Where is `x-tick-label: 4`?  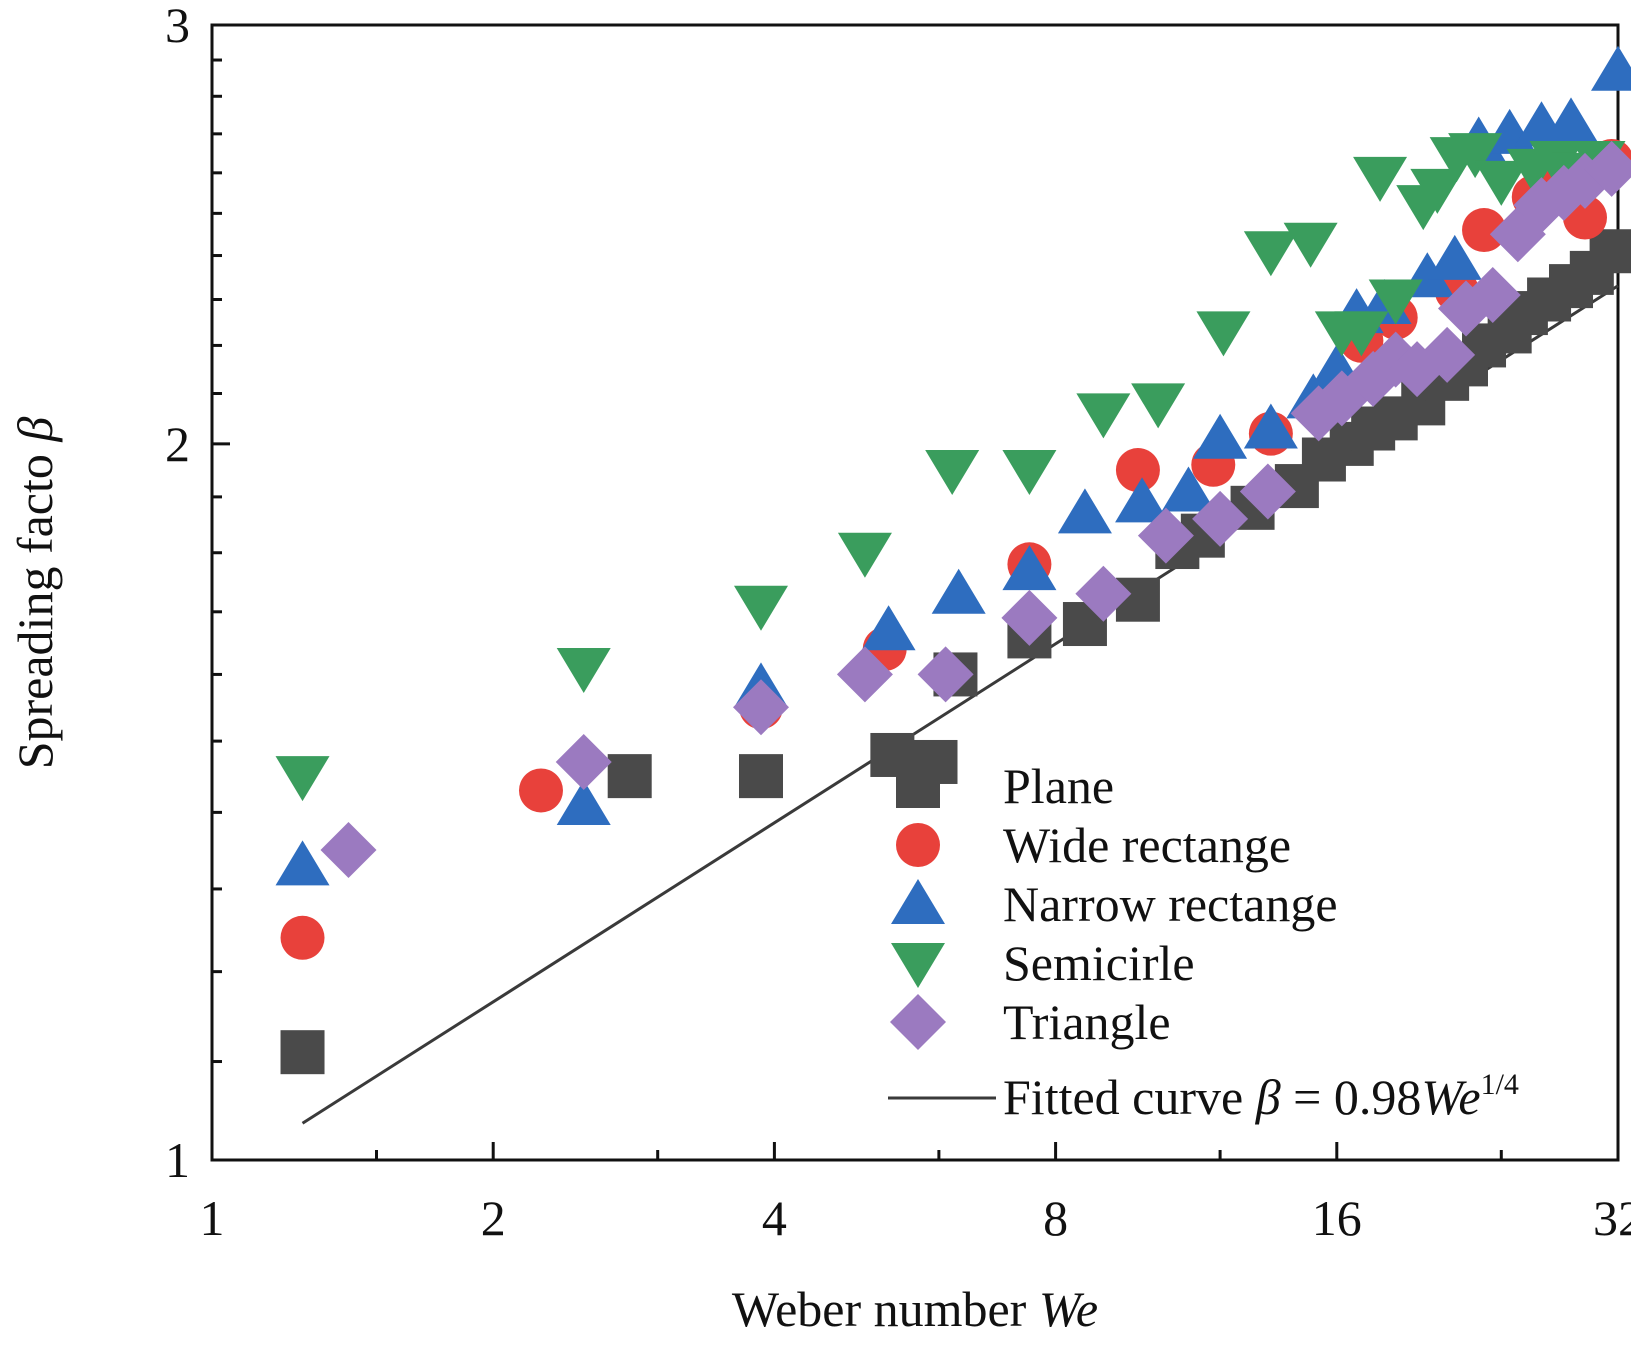
x-tick-label: 4 is located at coordinates (774, 1218).